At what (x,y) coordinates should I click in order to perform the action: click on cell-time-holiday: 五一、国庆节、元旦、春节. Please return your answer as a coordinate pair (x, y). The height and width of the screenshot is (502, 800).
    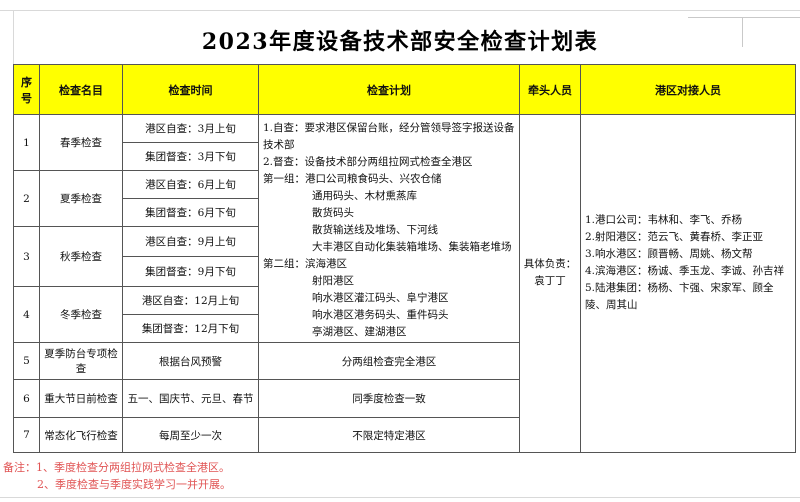
    Looking at the image, I should click on (190, 398).